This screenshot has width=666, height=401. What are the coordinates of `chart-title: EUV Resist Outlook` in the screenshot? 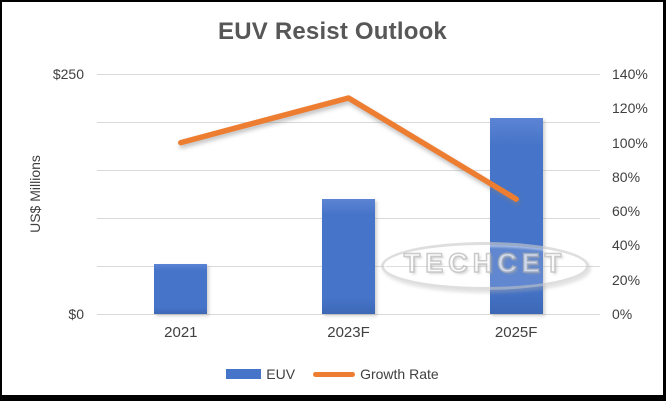 It's located at (332, 31).